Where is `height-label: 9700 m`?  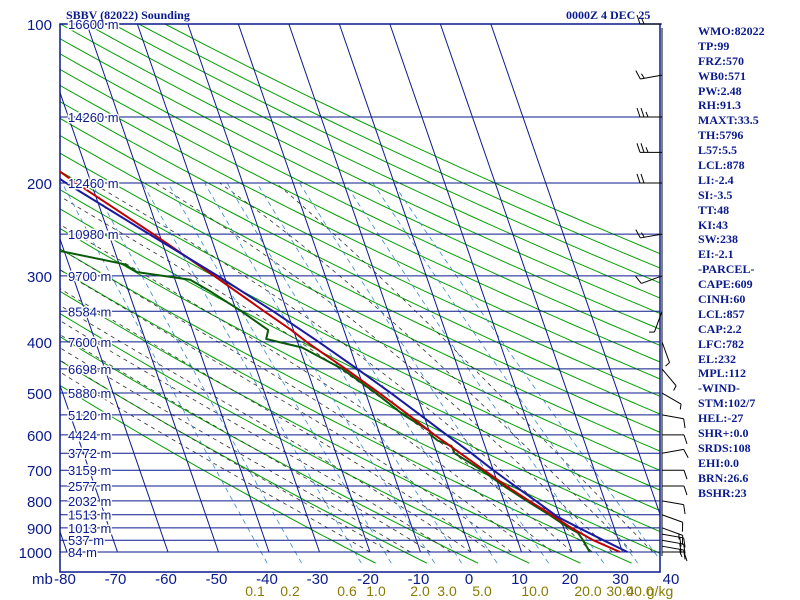
height-label: 9700 m is located at coordinates (89, 276).